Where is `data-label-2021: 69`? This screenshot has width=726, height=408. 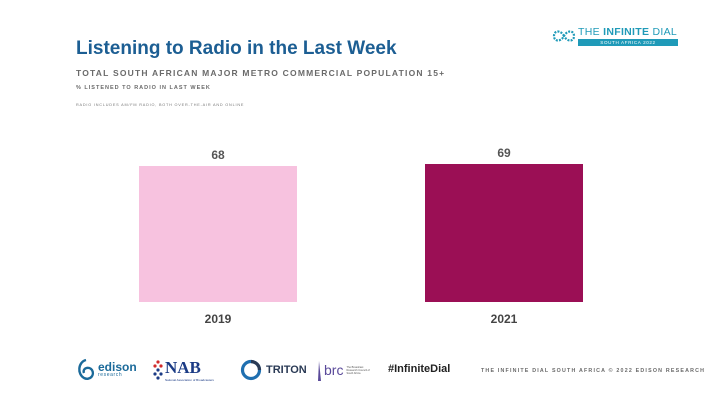 data-label-2021: 69 is located at coordinates (504, 153).